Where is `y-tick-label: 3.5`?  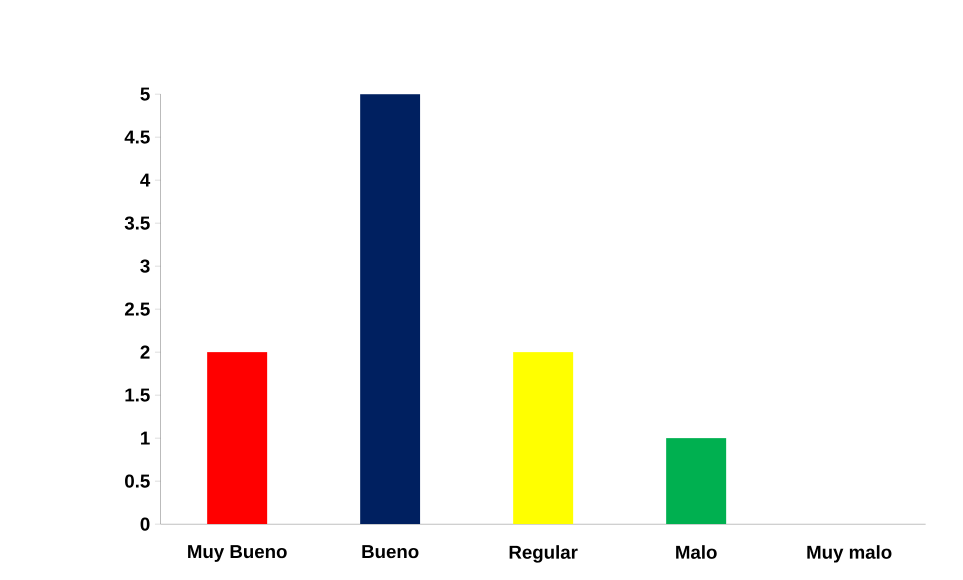
y-tick-label: 3.5 is located at coordinates (137, 223).